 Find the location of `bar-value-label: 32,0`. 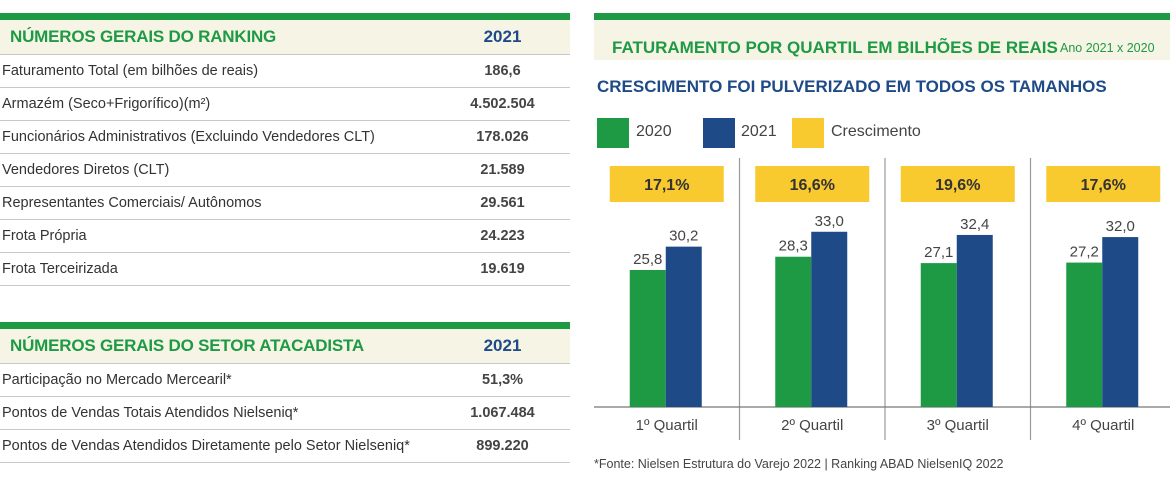

bar-value-label: 32,0 is located at coordinates (1120, 226).